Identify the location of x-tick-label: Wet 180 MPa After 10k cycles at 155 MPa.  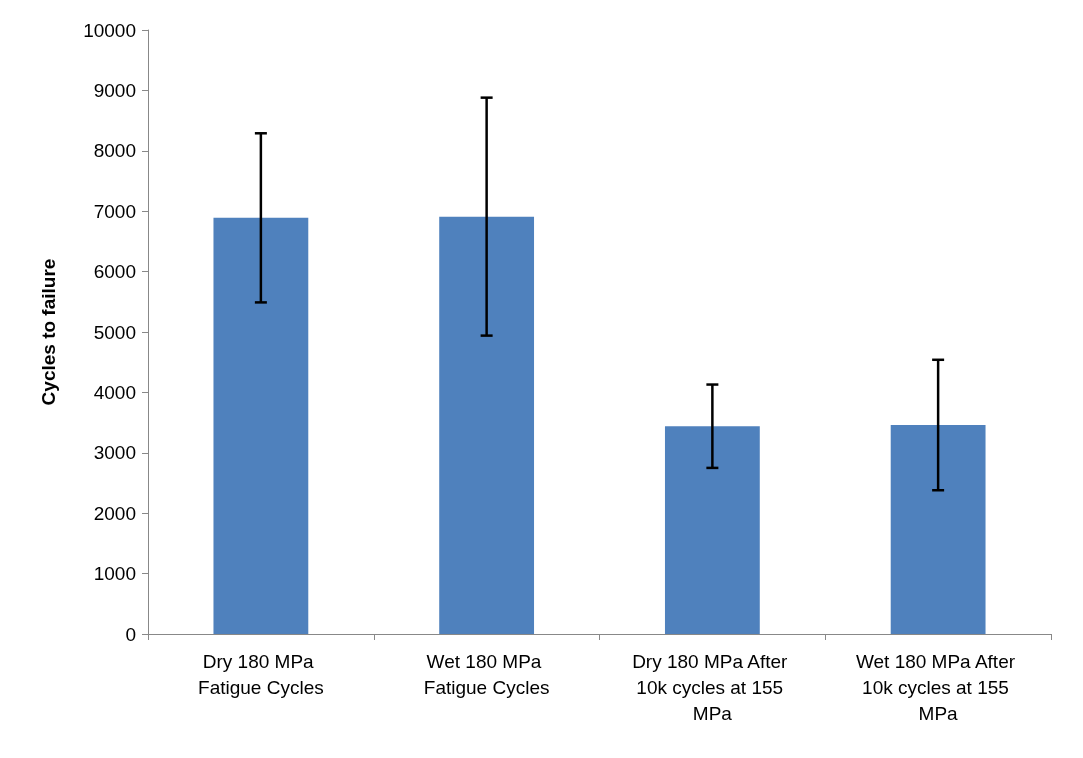
(938, 687).